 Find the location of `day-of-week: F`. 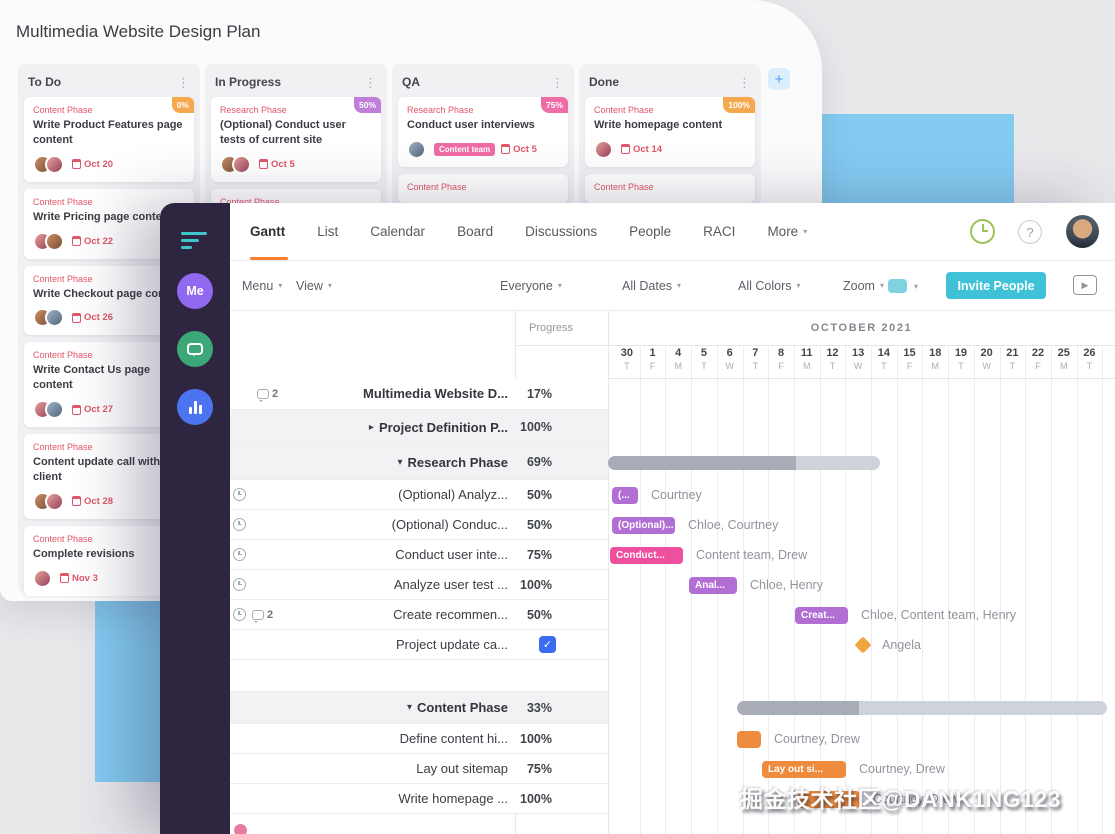

day-of-week: F is located at coordinates (909, 366).